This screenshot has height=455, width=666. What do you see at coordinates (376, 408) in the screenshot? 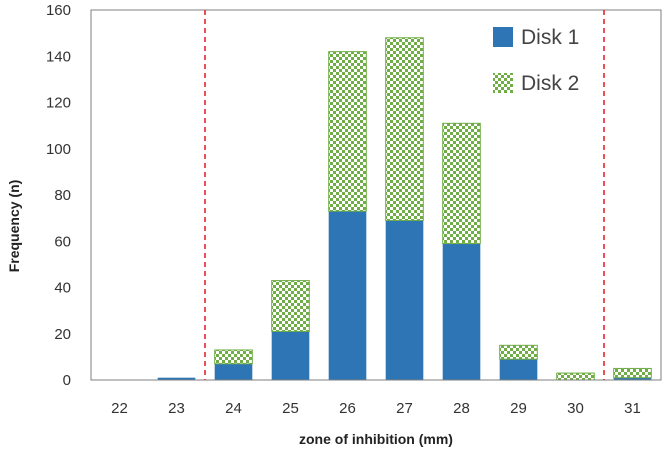
I see `x-tick-labels: 22 23 24 25 26 27 28 29 30 31` at bounding box center [376, 408].